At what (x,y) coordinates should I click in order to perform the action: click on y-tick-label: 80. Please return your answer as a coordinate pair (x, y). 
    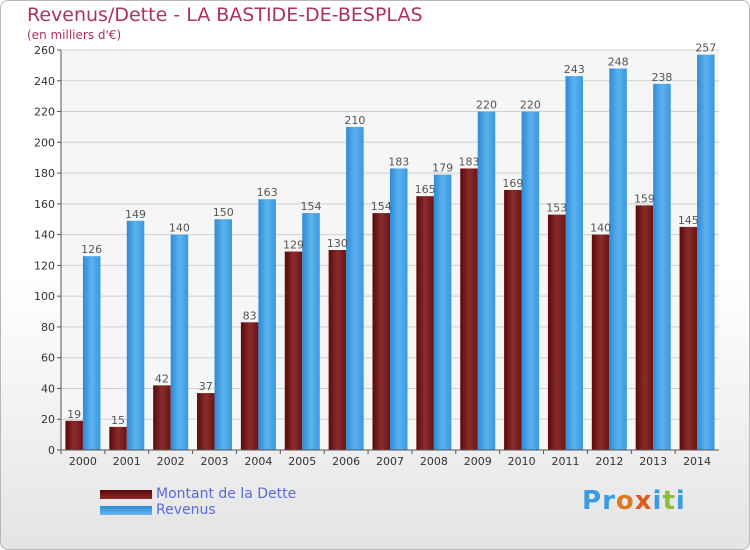
    Looking at the image, I should click on (48, 327).